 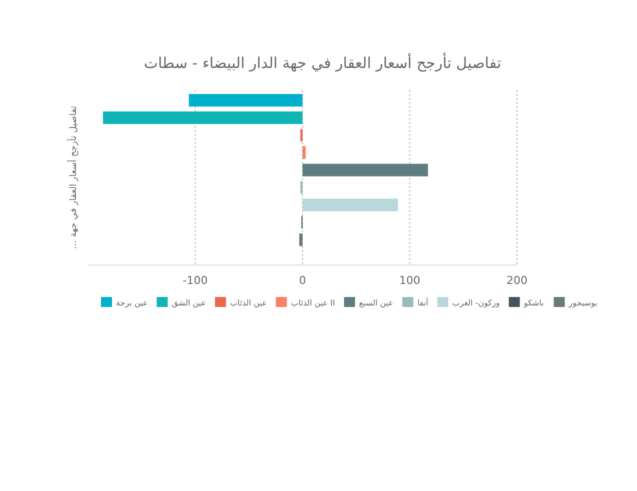 I want to click on legend-label: باشكو, so click(x=533, y=303).